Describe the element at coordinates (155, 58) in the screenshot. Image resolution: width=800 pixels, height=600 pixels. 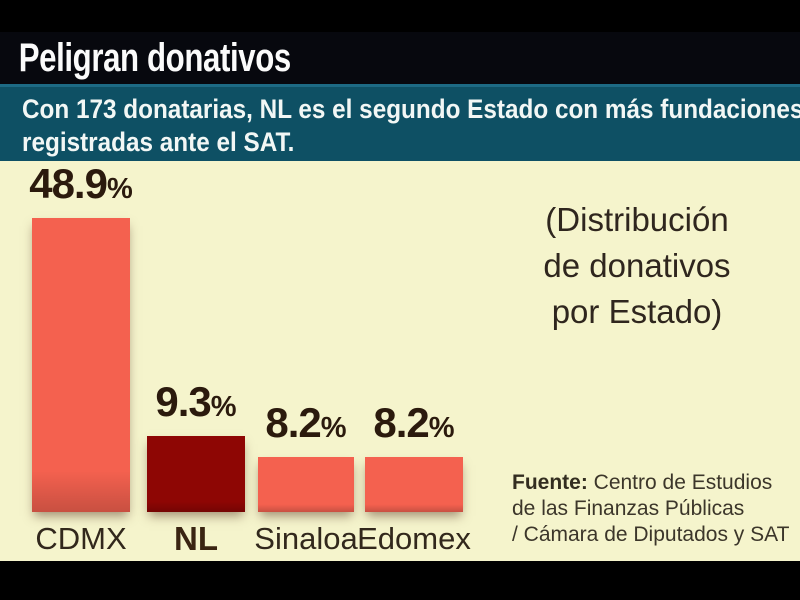
I see `page-title: Peligran donativos` at that location.